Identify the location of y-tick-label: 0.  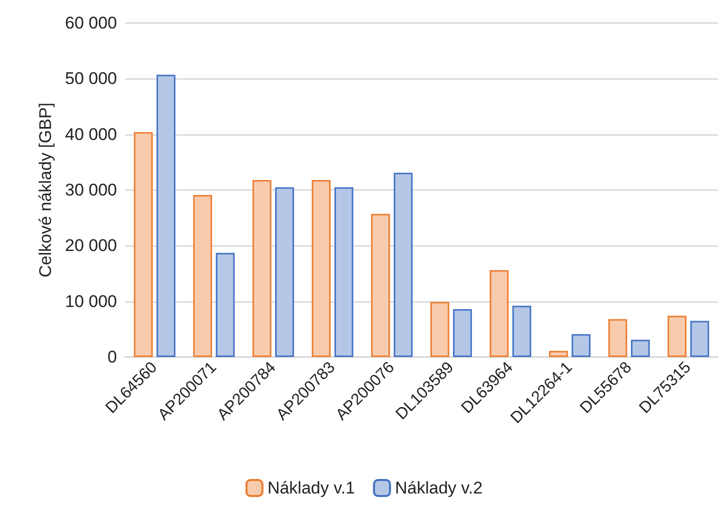
(112, 357).